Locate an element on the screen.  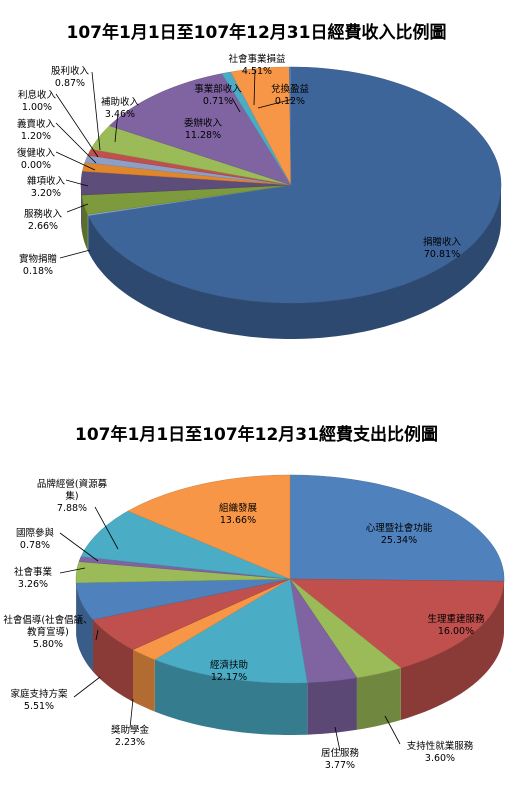
expense-label-7-line1: 教育宣導) is located at coordinates (48, 632).